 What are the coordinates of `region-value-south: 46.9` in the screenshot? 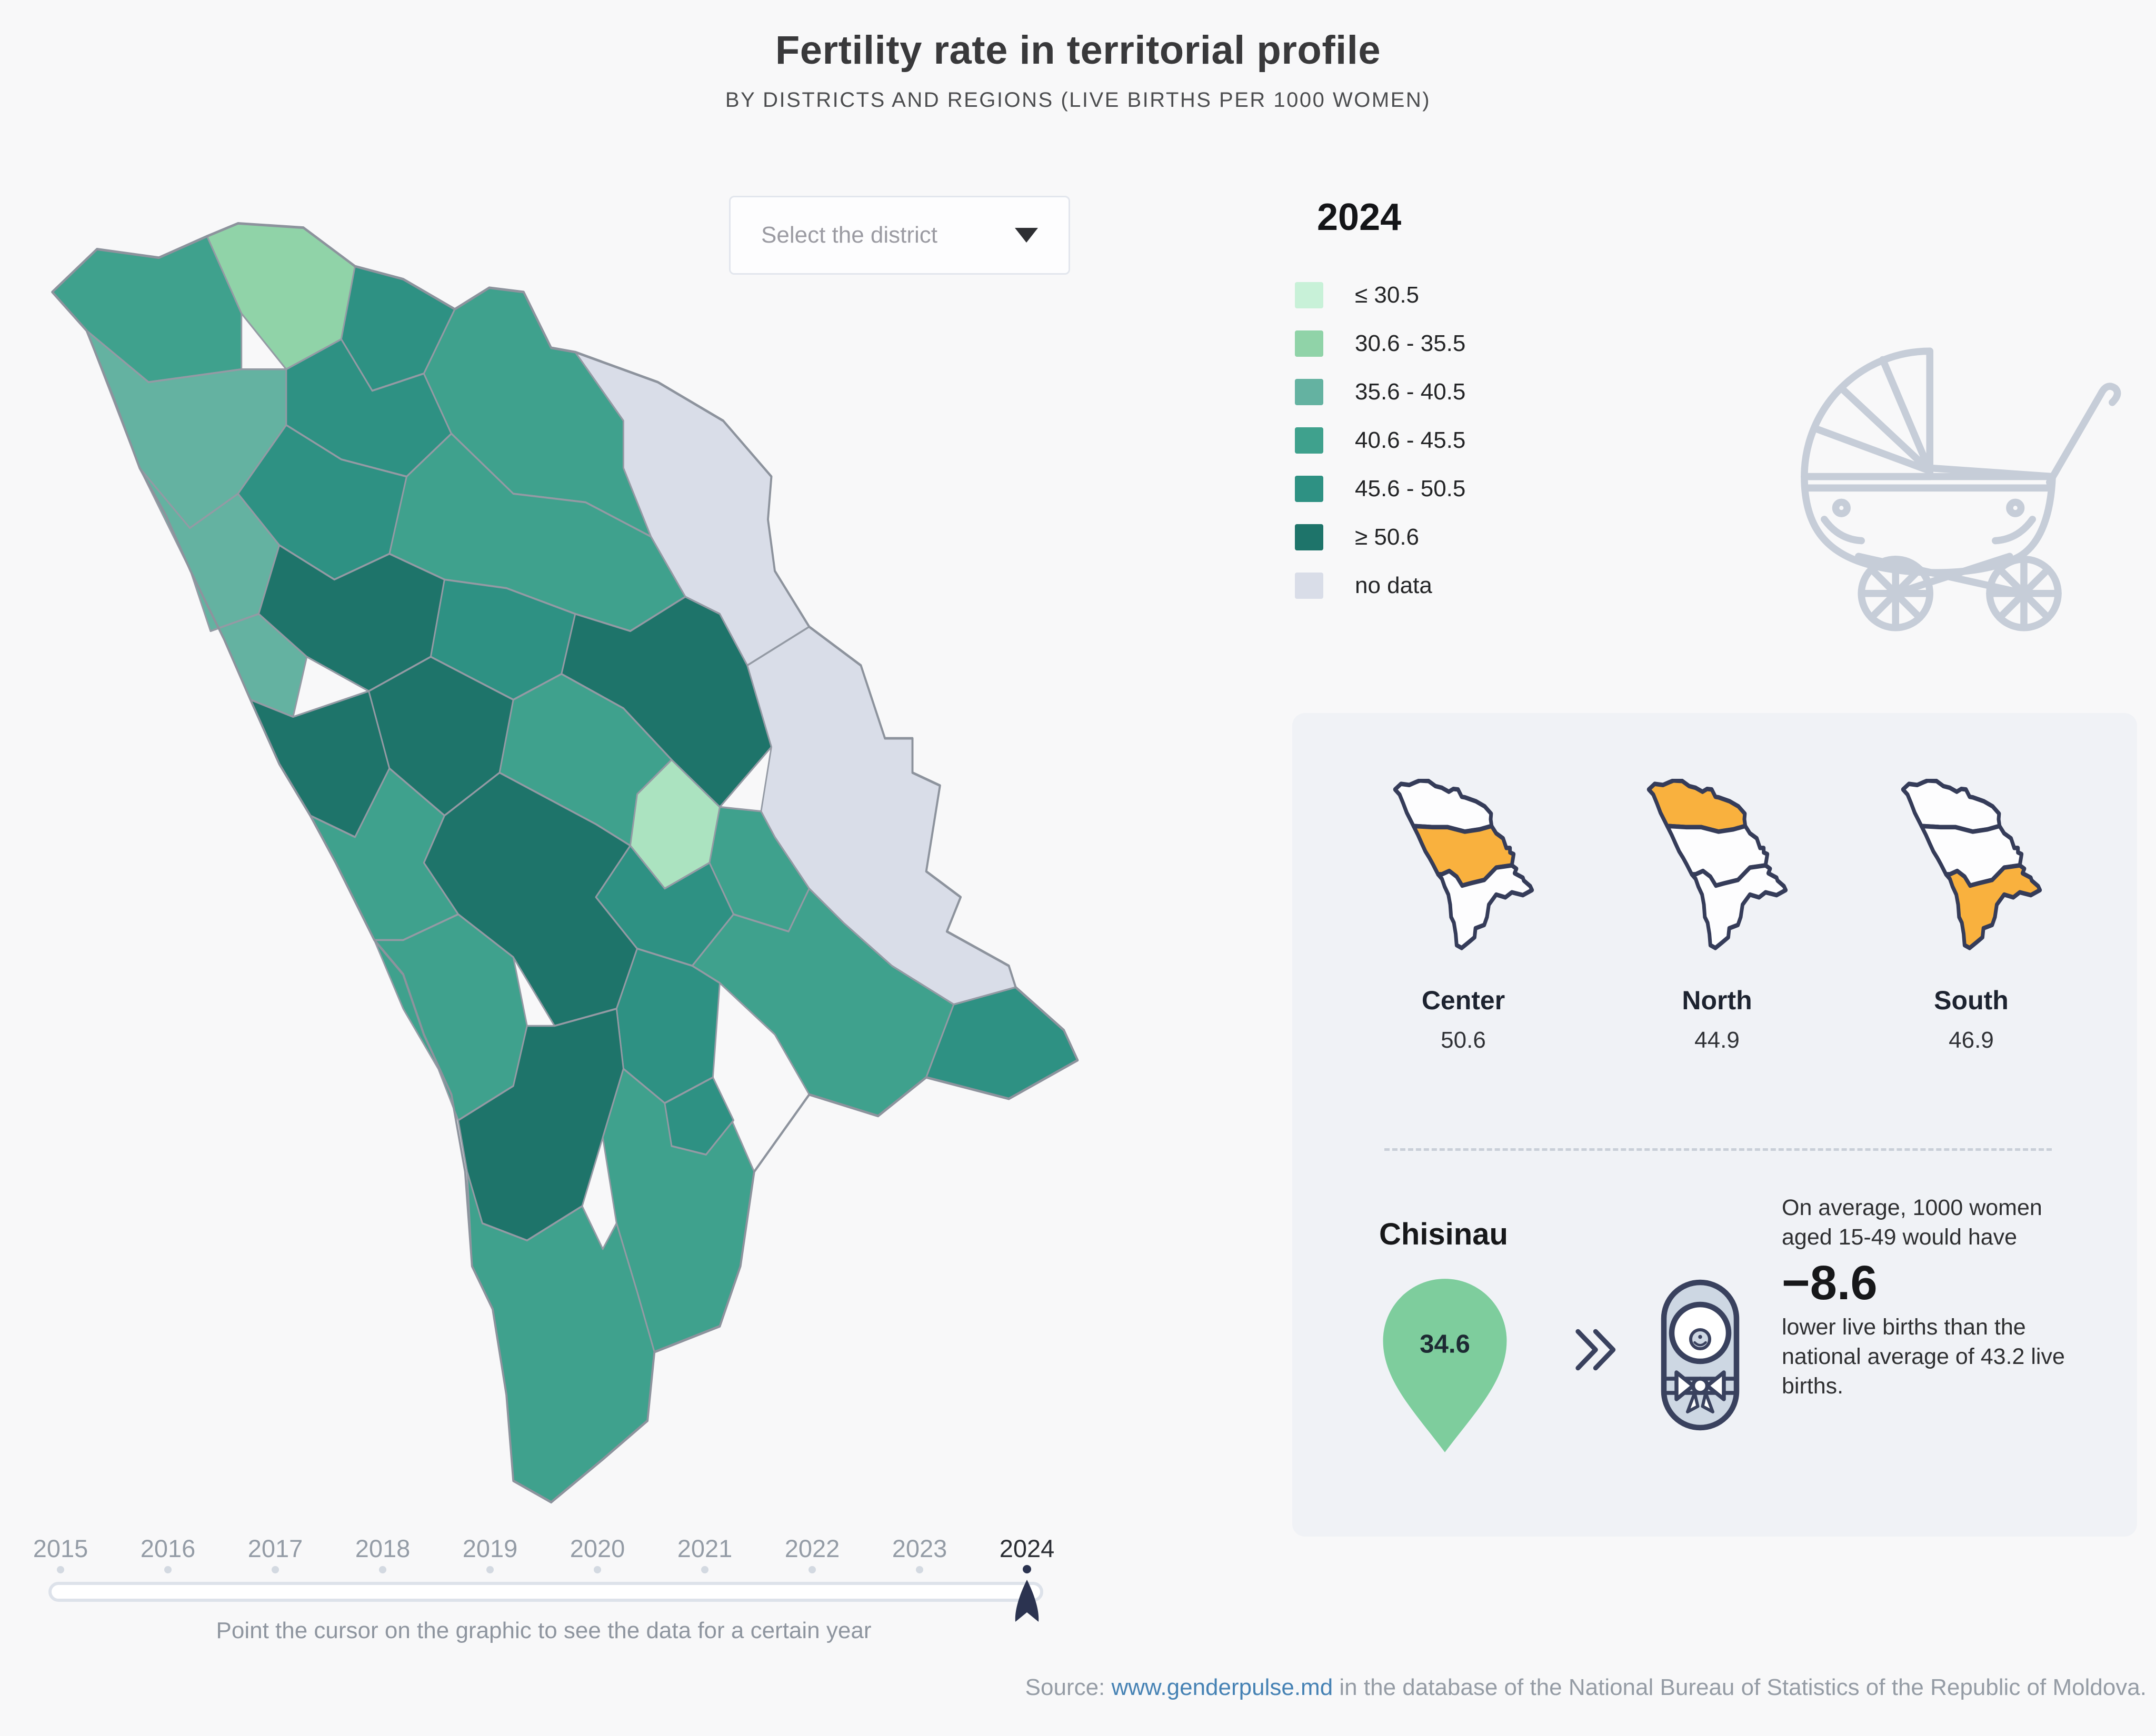 It's located at (1971, 1040).